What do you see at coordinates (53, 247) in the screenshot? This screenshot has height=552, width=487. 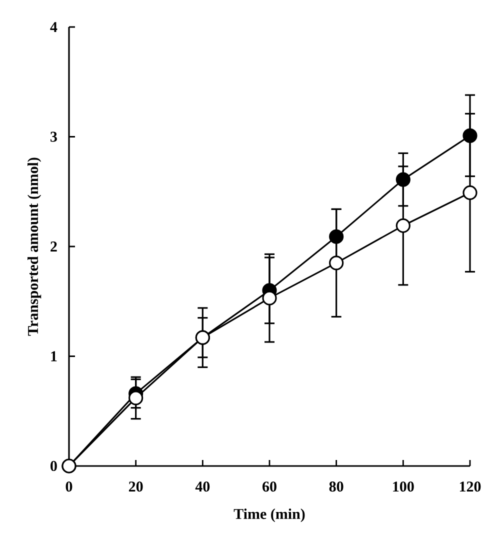 I see `y-tick-label: 2` at bounding box center [53, 247].